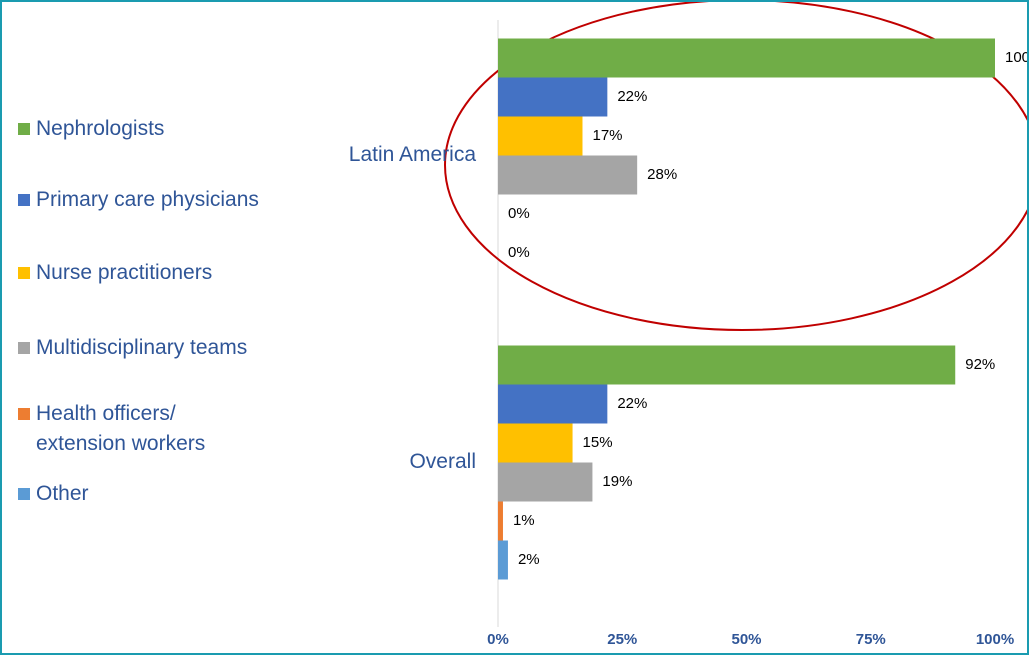 This screenshot has width=1029, height=655. I want to click on value-label: 2%, so click(529, 559).